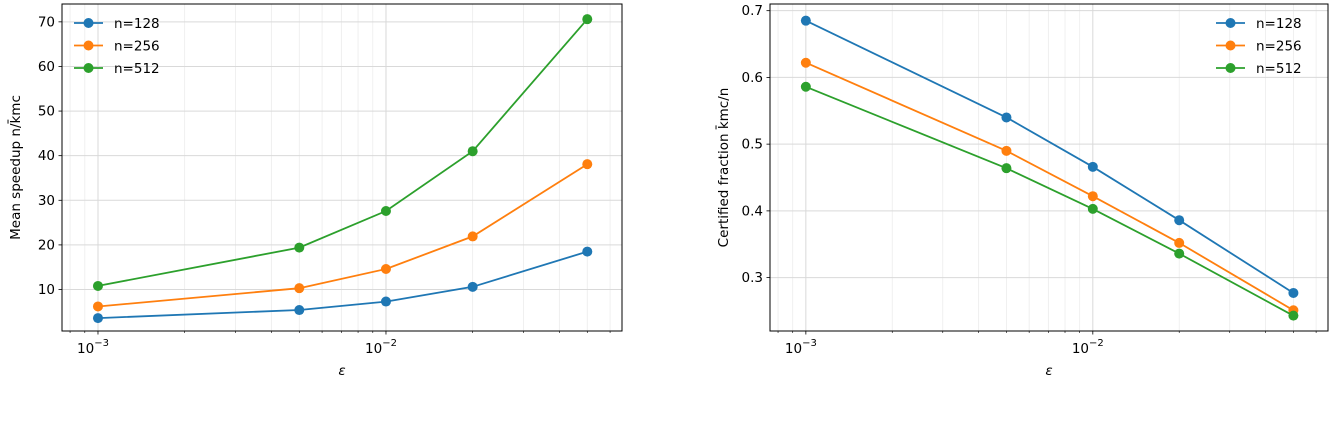 This screenshot has width=1329, height=428. What do you see at coordinates (723, 168) in the screenshot?
I see `y-axis-label: Certified fraction k̄mc/n` at bounding box center [723, 168].